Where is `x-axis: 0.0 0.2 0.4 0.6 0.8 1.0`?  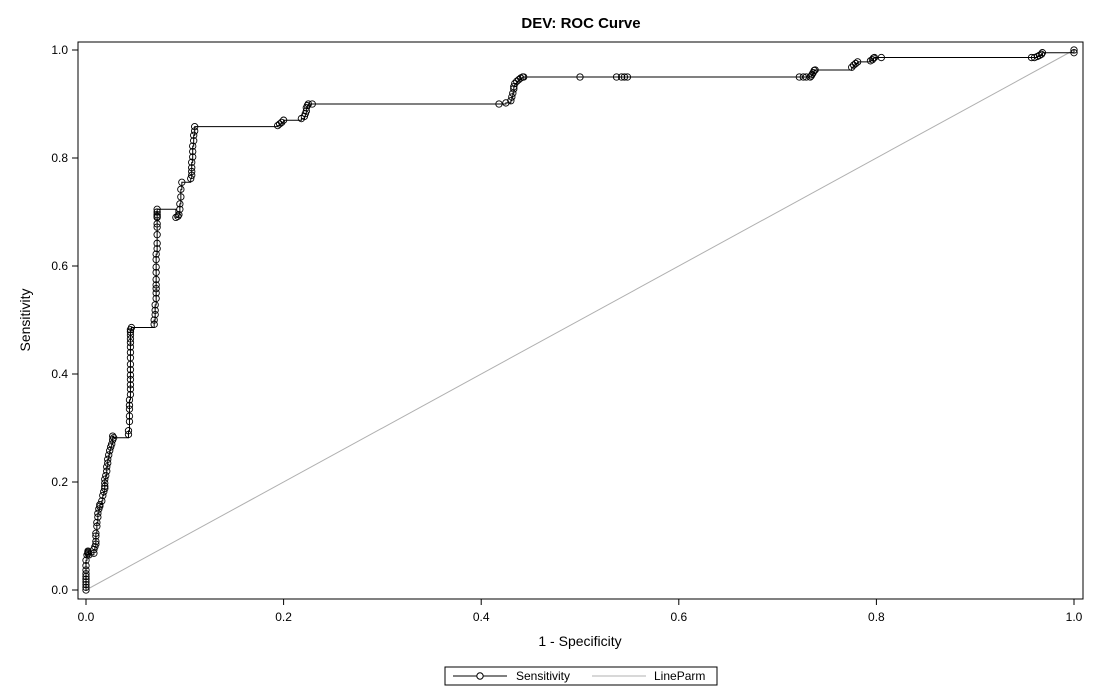 x-axis: 0.0 0.2 0.4 0.6 0.8 1.0 is located at coordinates (580, 611).